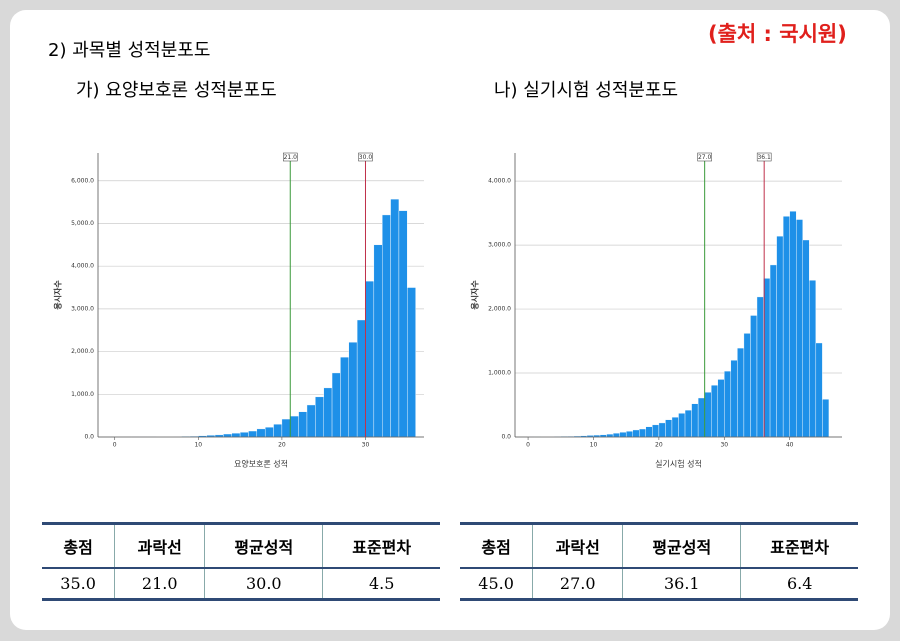 Image resolution: width=900 pixels, height=641 pixels. Describe the element at coordinates (82, 180) in the screenshot. I see `y-tick-label: 6,000.0` at that location.